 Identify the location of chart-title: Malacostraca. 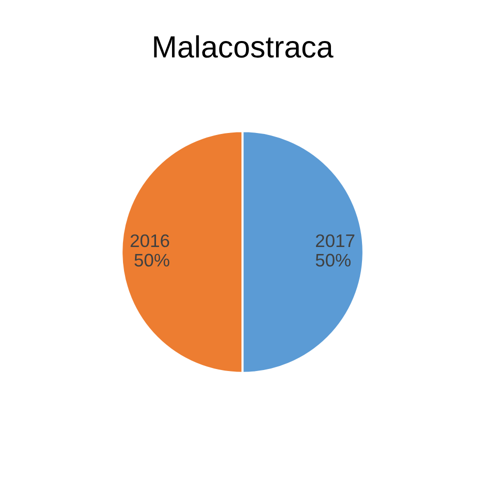
(244, 46).